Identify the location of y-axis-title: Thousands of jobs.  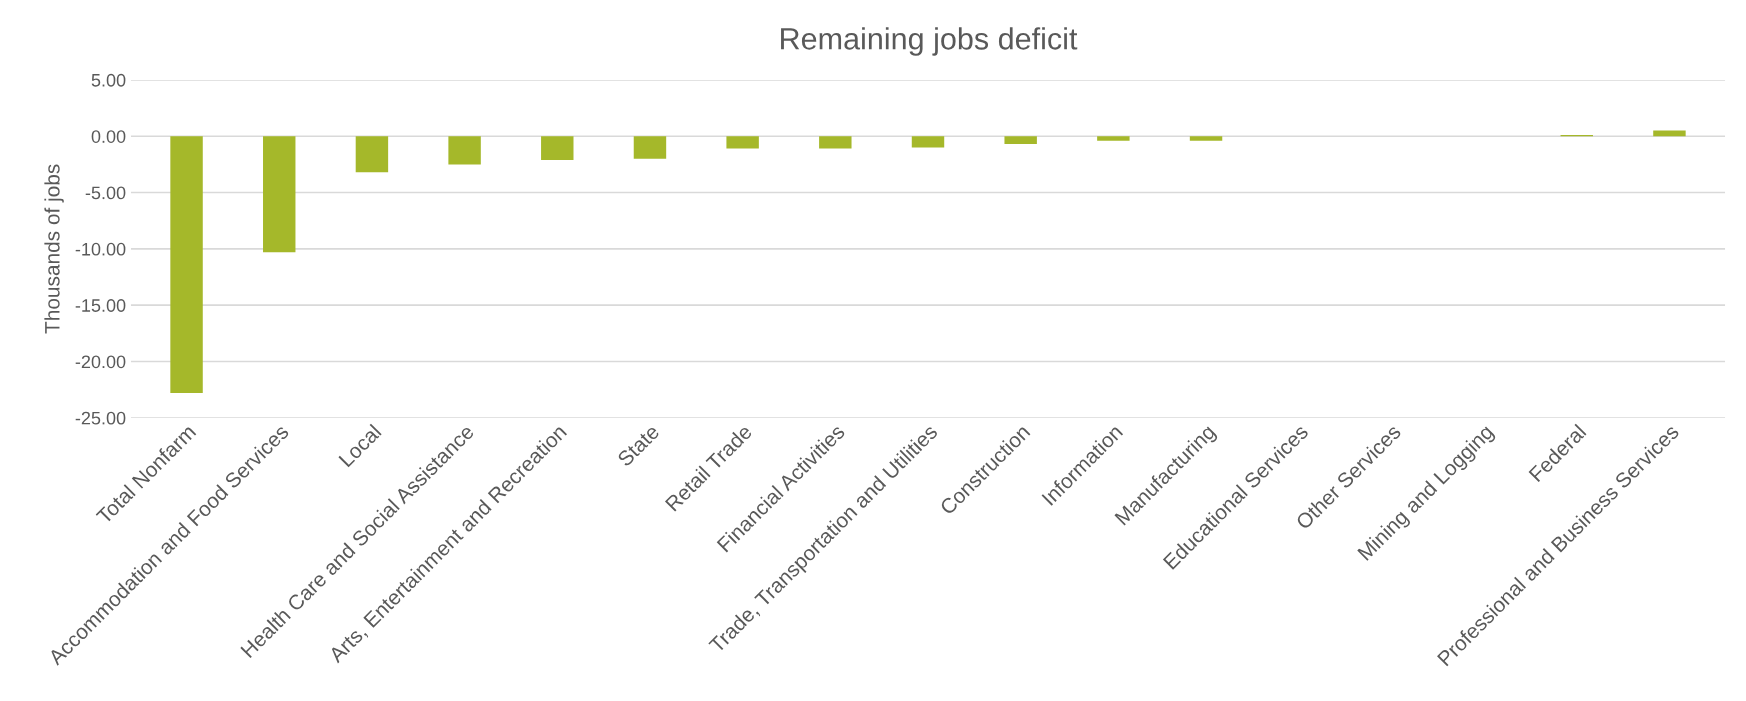
(54, 249).